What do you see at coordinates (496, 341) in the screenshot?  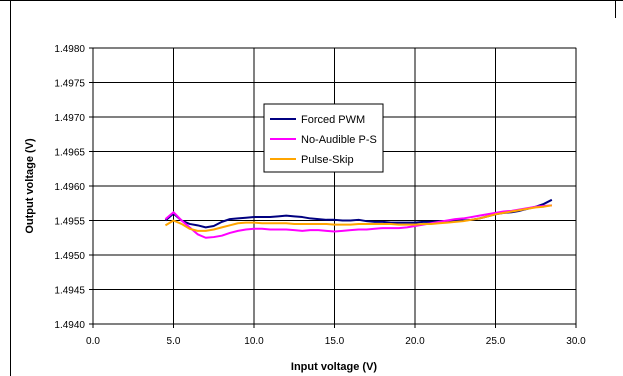 I see `x-tick-label: 25.0` at bounding box center [496, 341].